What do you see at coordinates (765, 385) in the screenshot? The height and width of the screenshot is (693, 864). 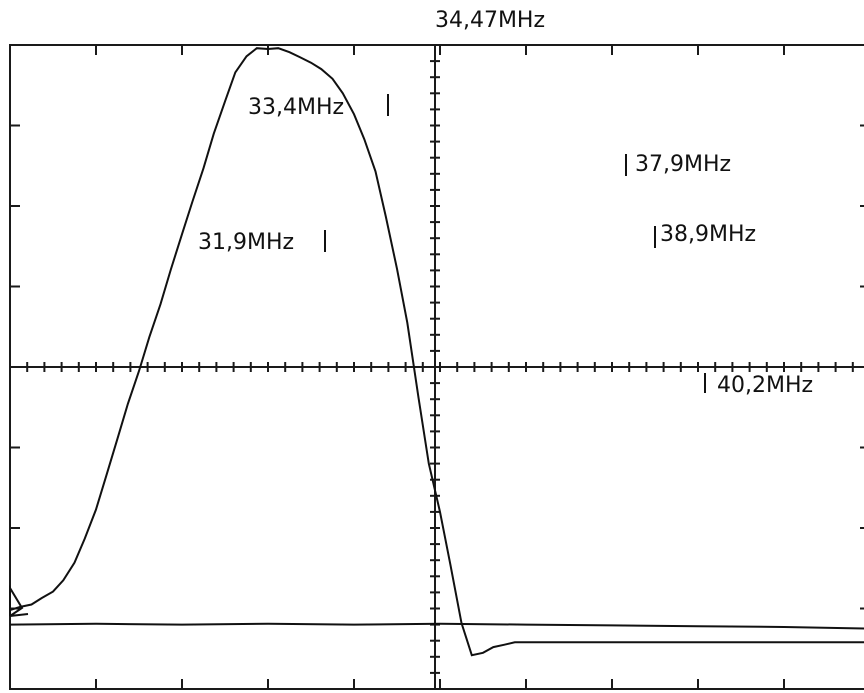 I see `marker-label-40-2: 40,2MHz` at bounding box center [765, 385].